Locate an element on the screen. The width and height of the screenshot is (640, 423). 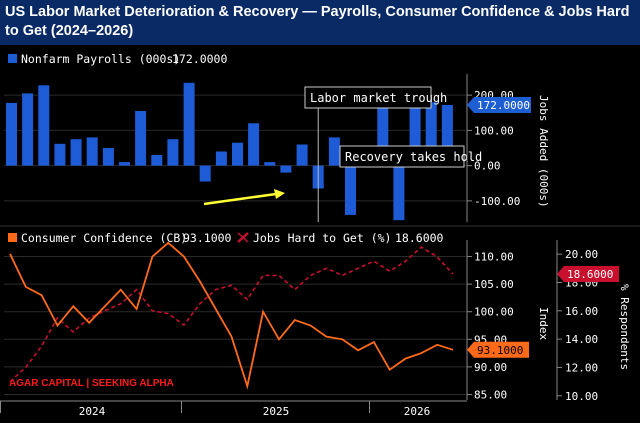
yellow-arrow-shaft is located at coordinates (240, 199).